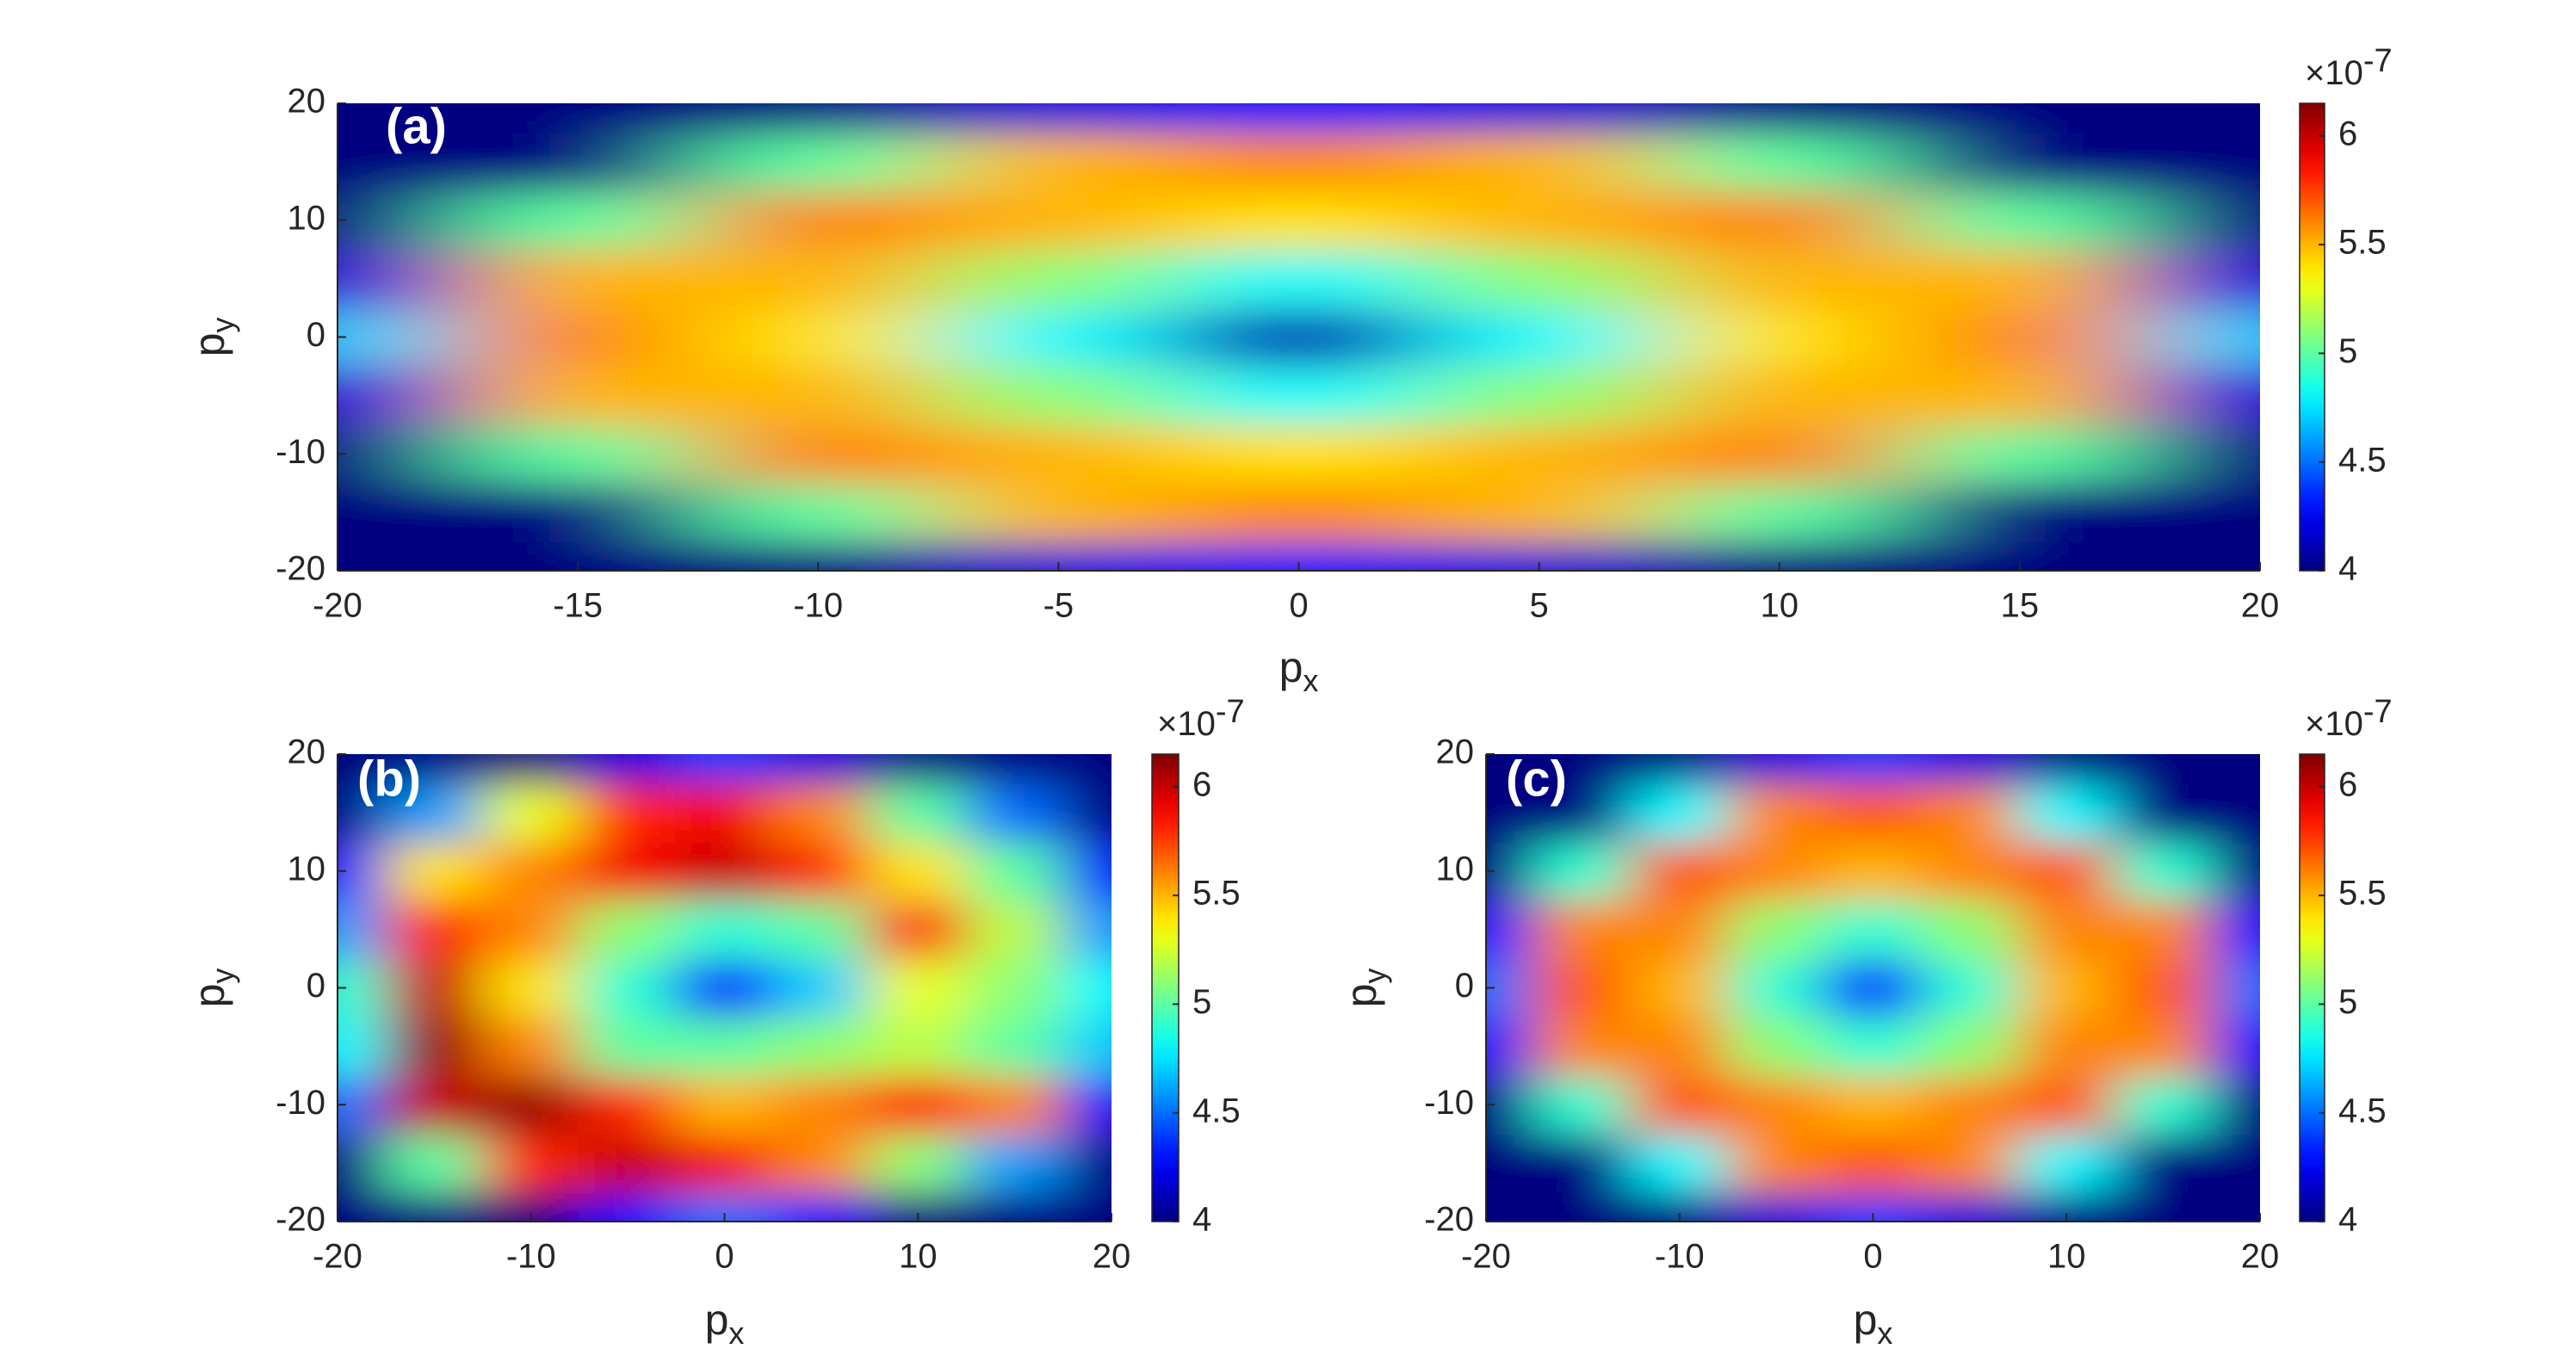  Describe the element at coordinates (1217, 894) in the screenshot. I see `colorbar-tick-label: 5.5` at that location.